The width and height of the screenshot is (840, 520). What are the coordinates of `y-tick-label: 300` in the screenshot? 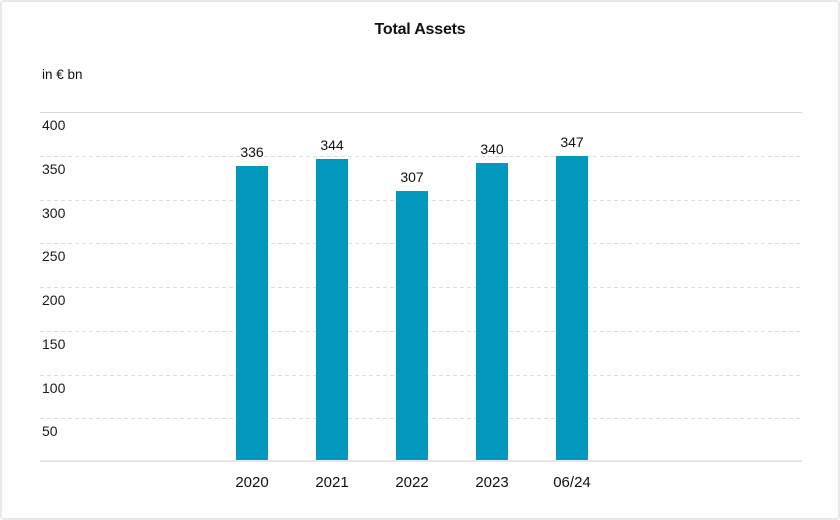 It's located at (54, 212).